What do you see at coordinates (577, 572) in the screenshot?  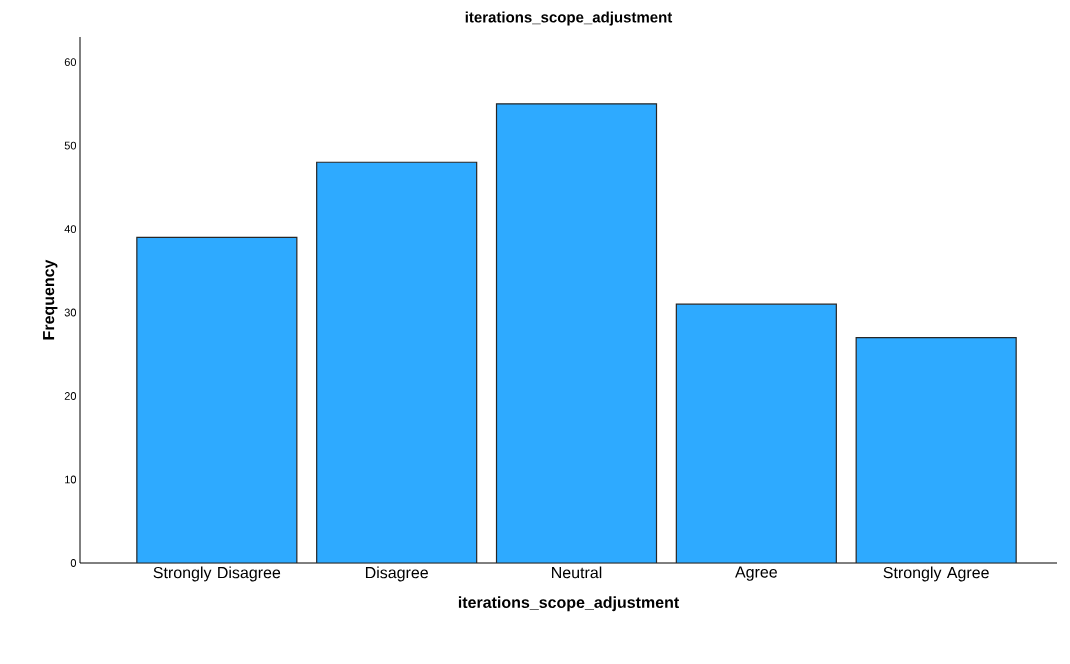 I see `x-tick-label: Neutral` at bounding box center [577, 572].